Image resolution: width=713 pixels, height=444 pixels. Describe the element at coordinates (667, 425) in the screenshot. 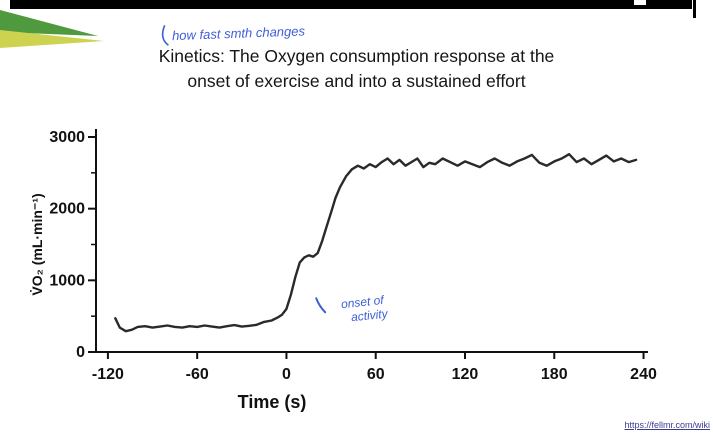

I see `source-link: https://fellmr.com/wiki` at that location.